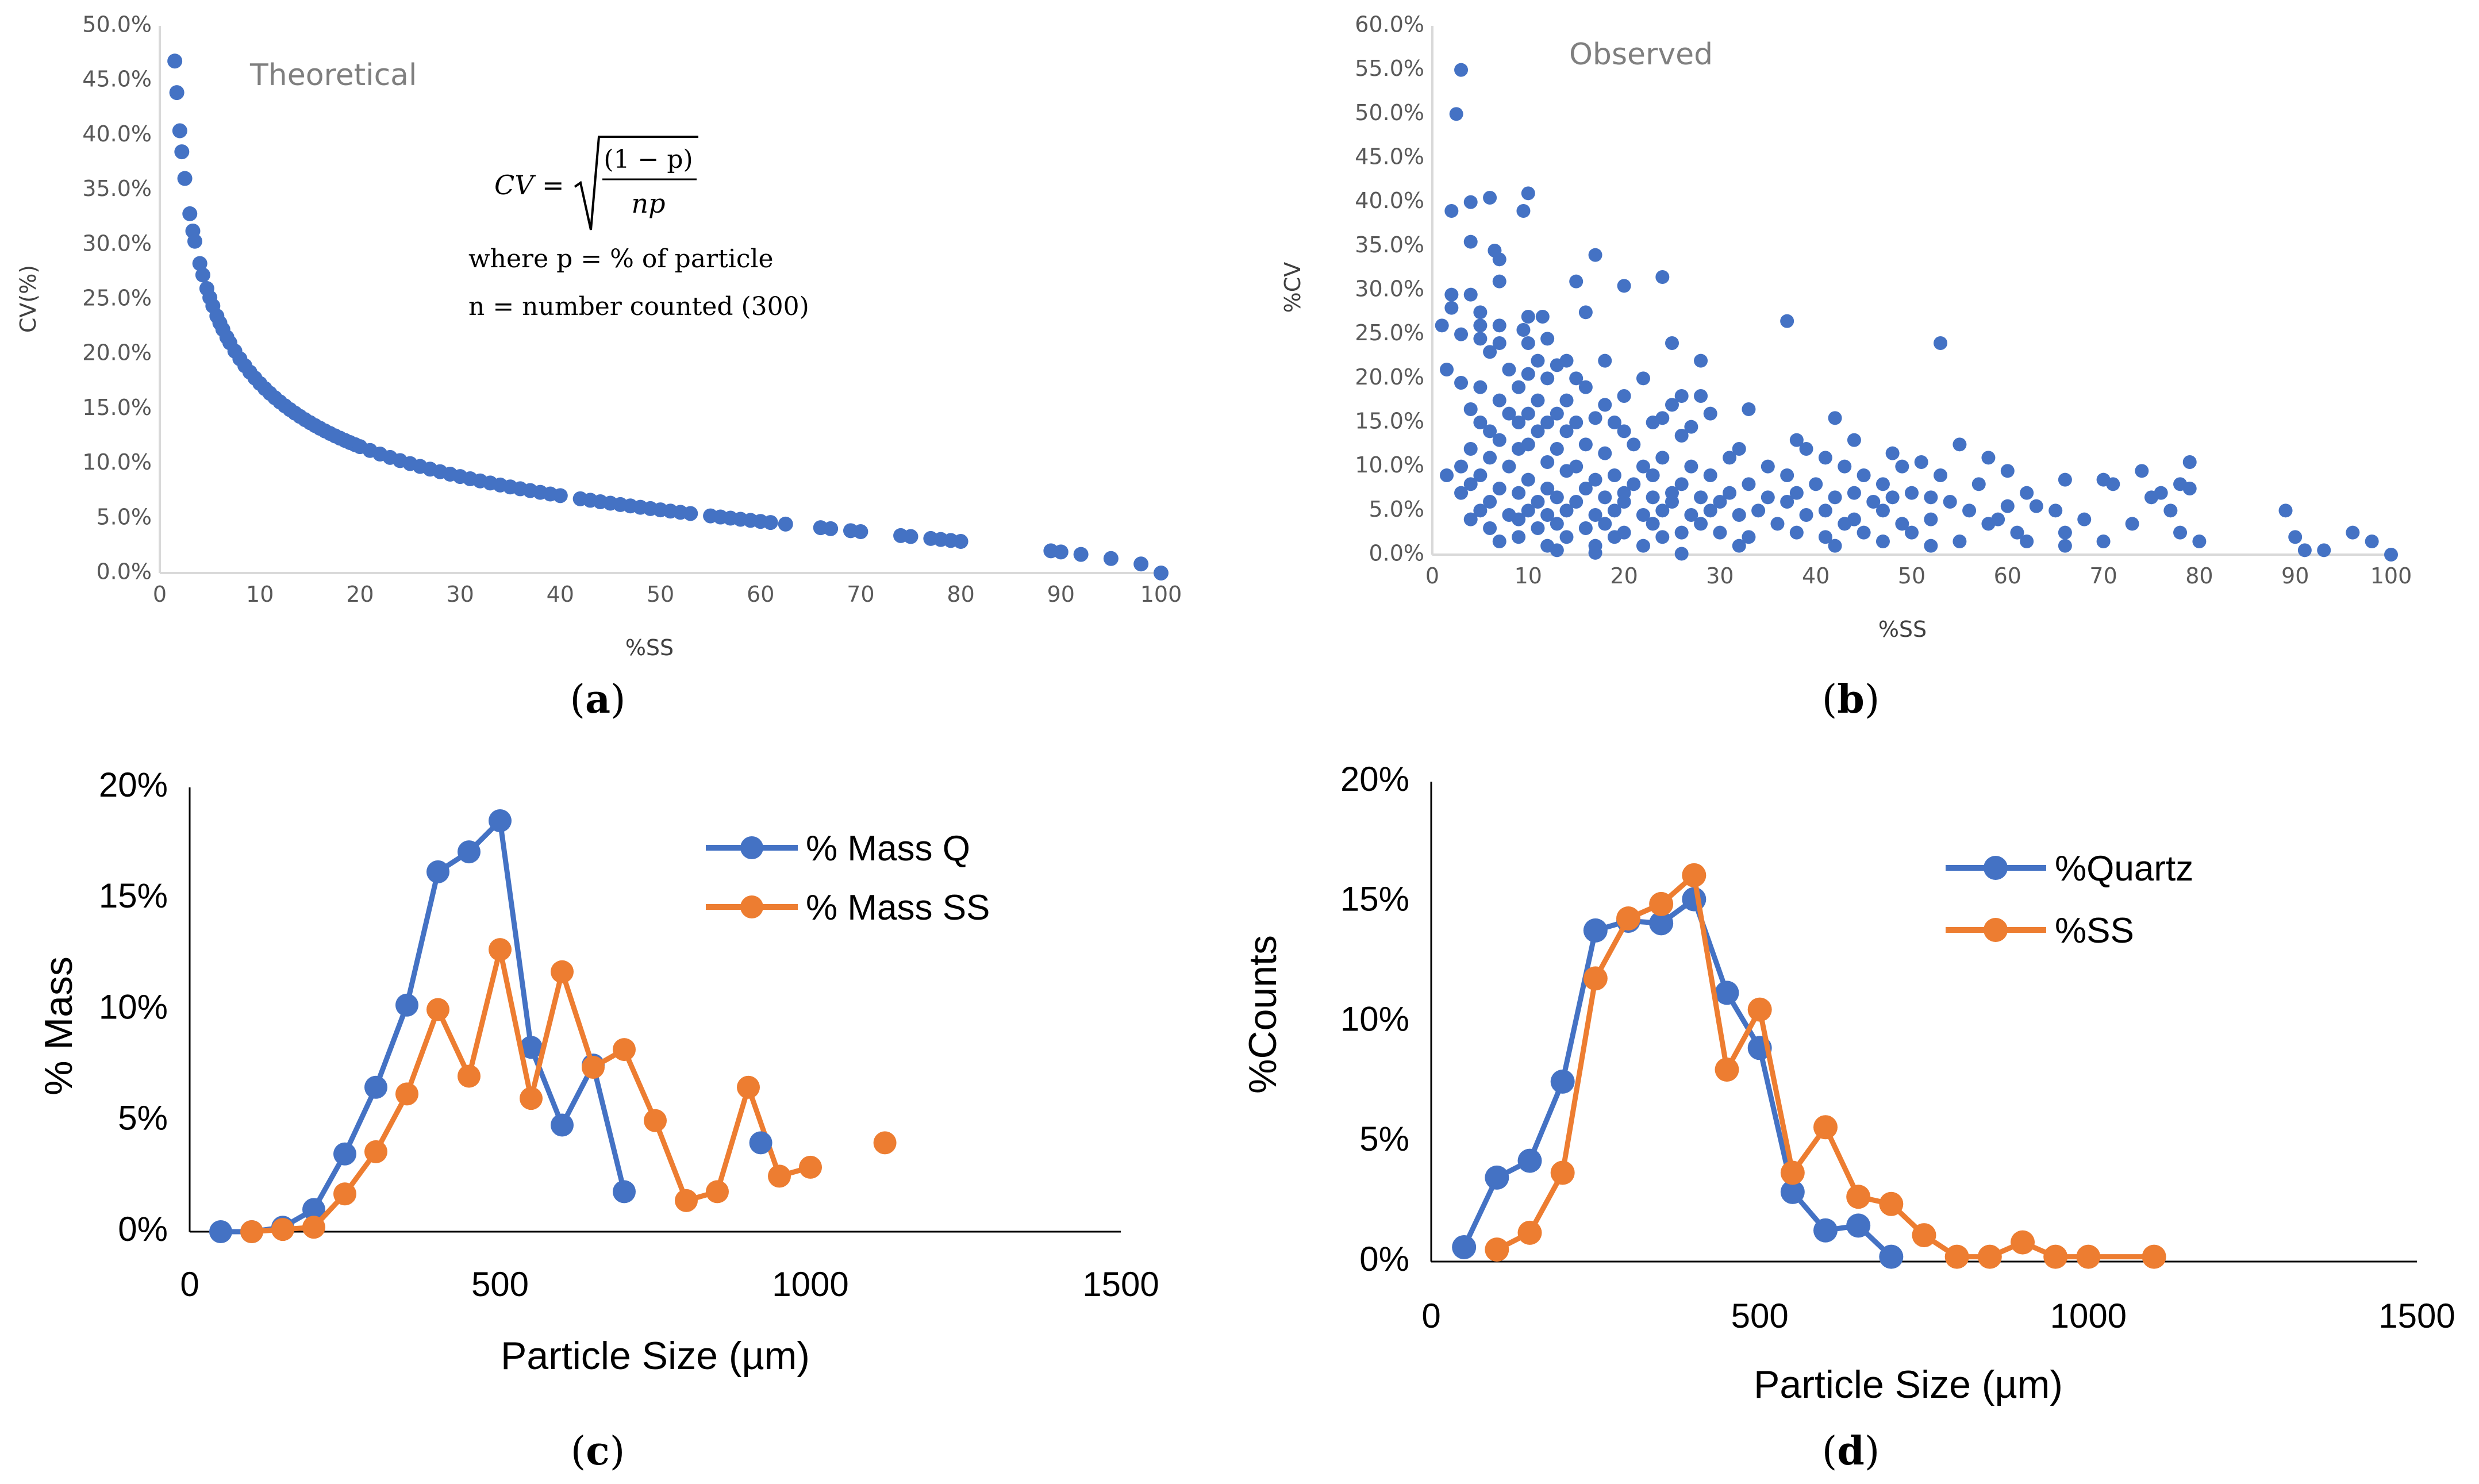  I want to click on y-tick-label: 5.0%, so click(124, 516).